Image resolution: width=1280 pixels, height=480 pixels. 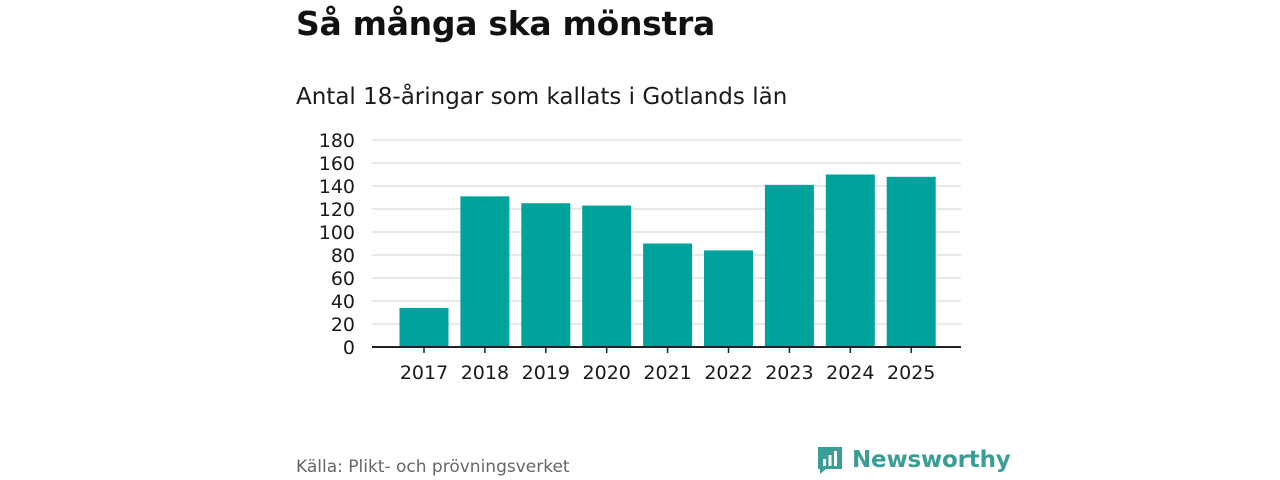 I want to click on y-tick-label: 120, so click(x=337, y=210).